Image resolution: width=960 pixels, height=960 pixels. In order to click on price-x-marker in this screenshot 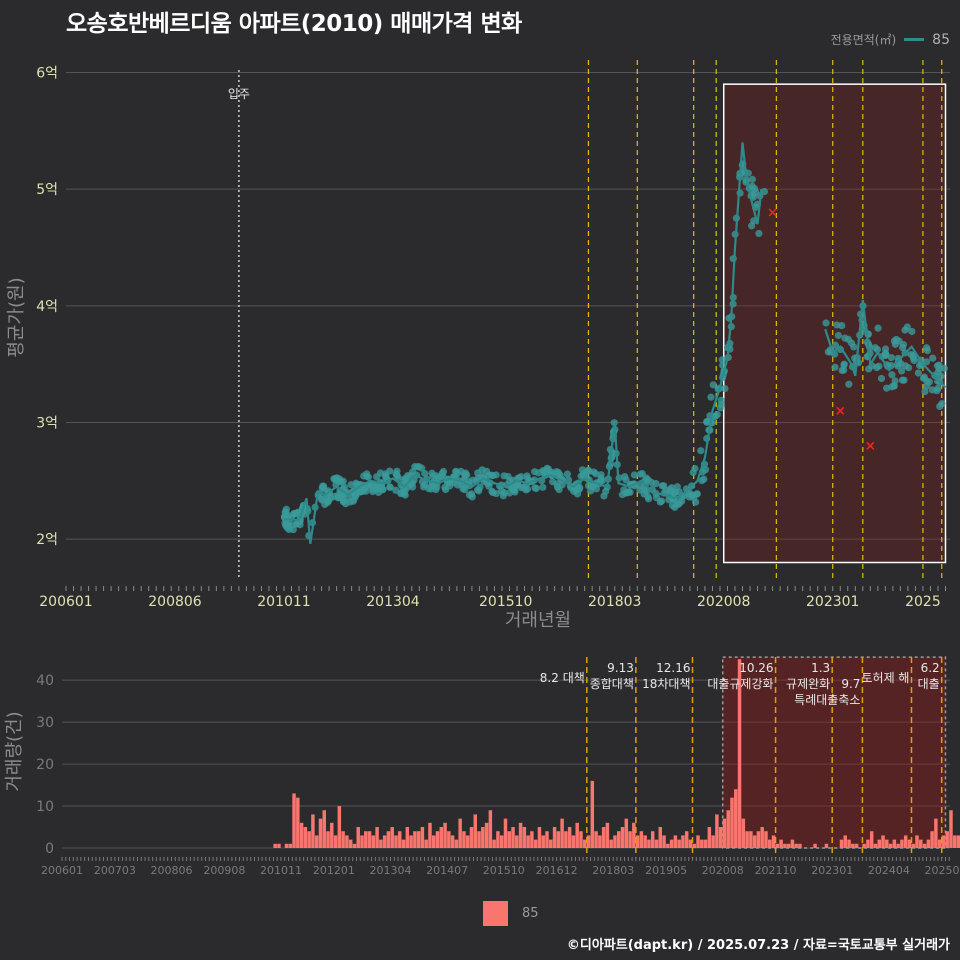, I will do `click(870, 445)`.